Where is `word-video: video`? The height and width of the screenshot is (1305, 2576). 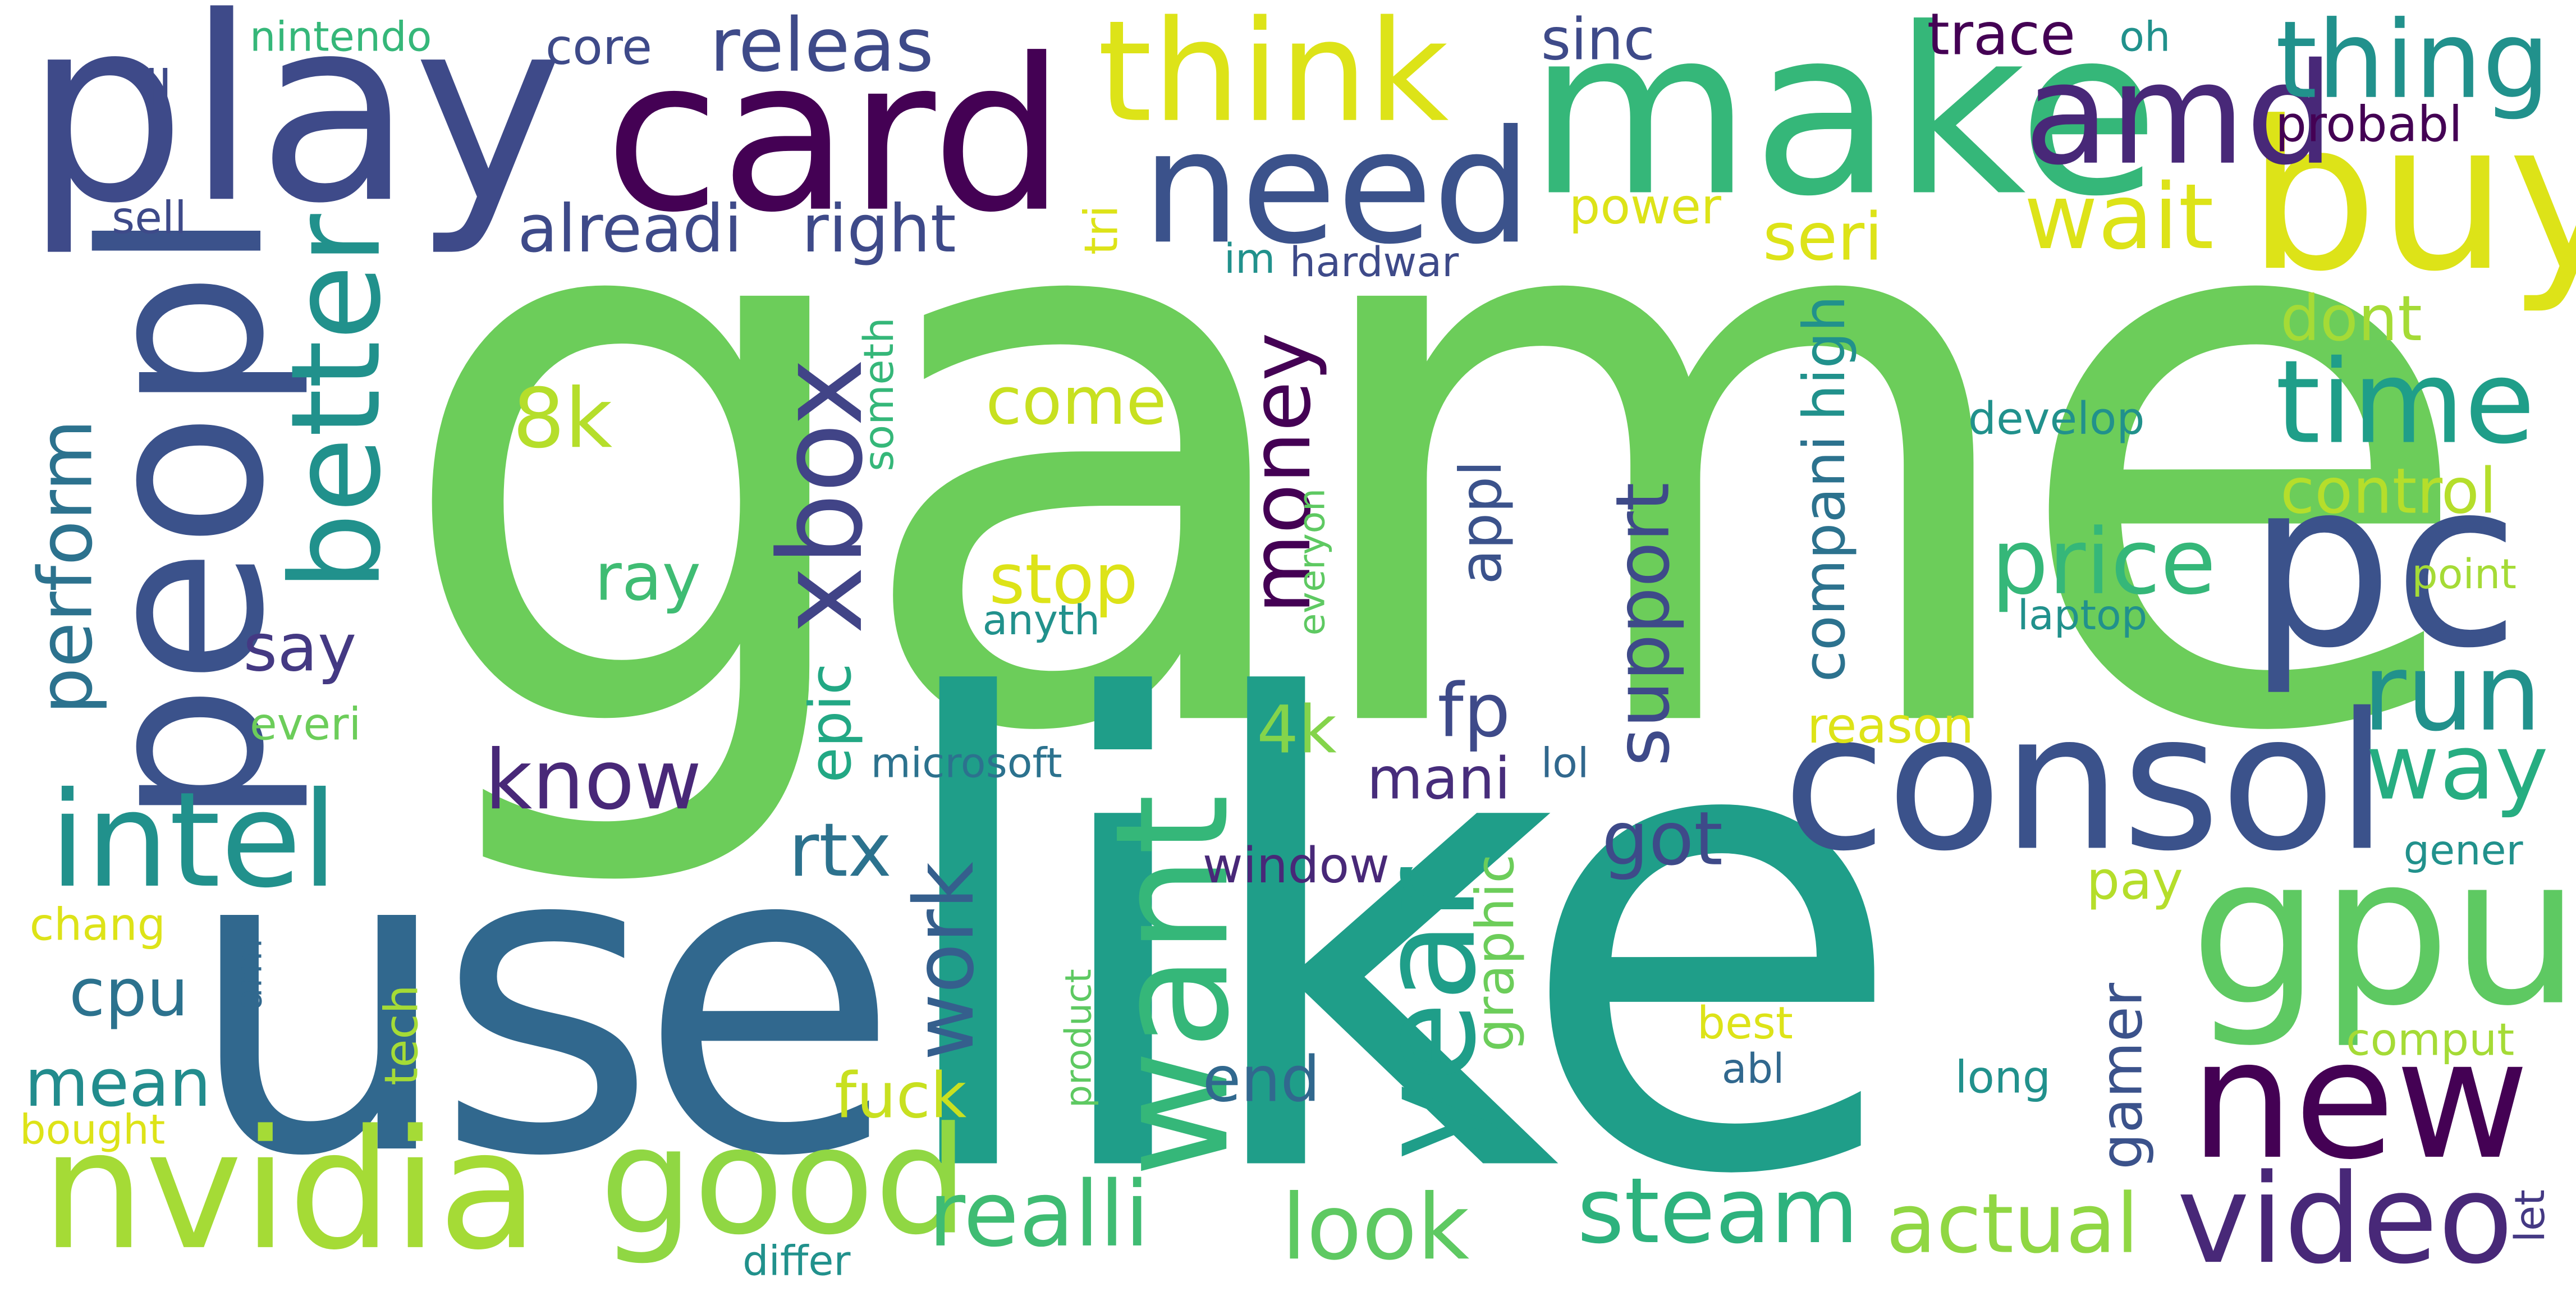 word-video: video is located at coordinates (2345, 1219).